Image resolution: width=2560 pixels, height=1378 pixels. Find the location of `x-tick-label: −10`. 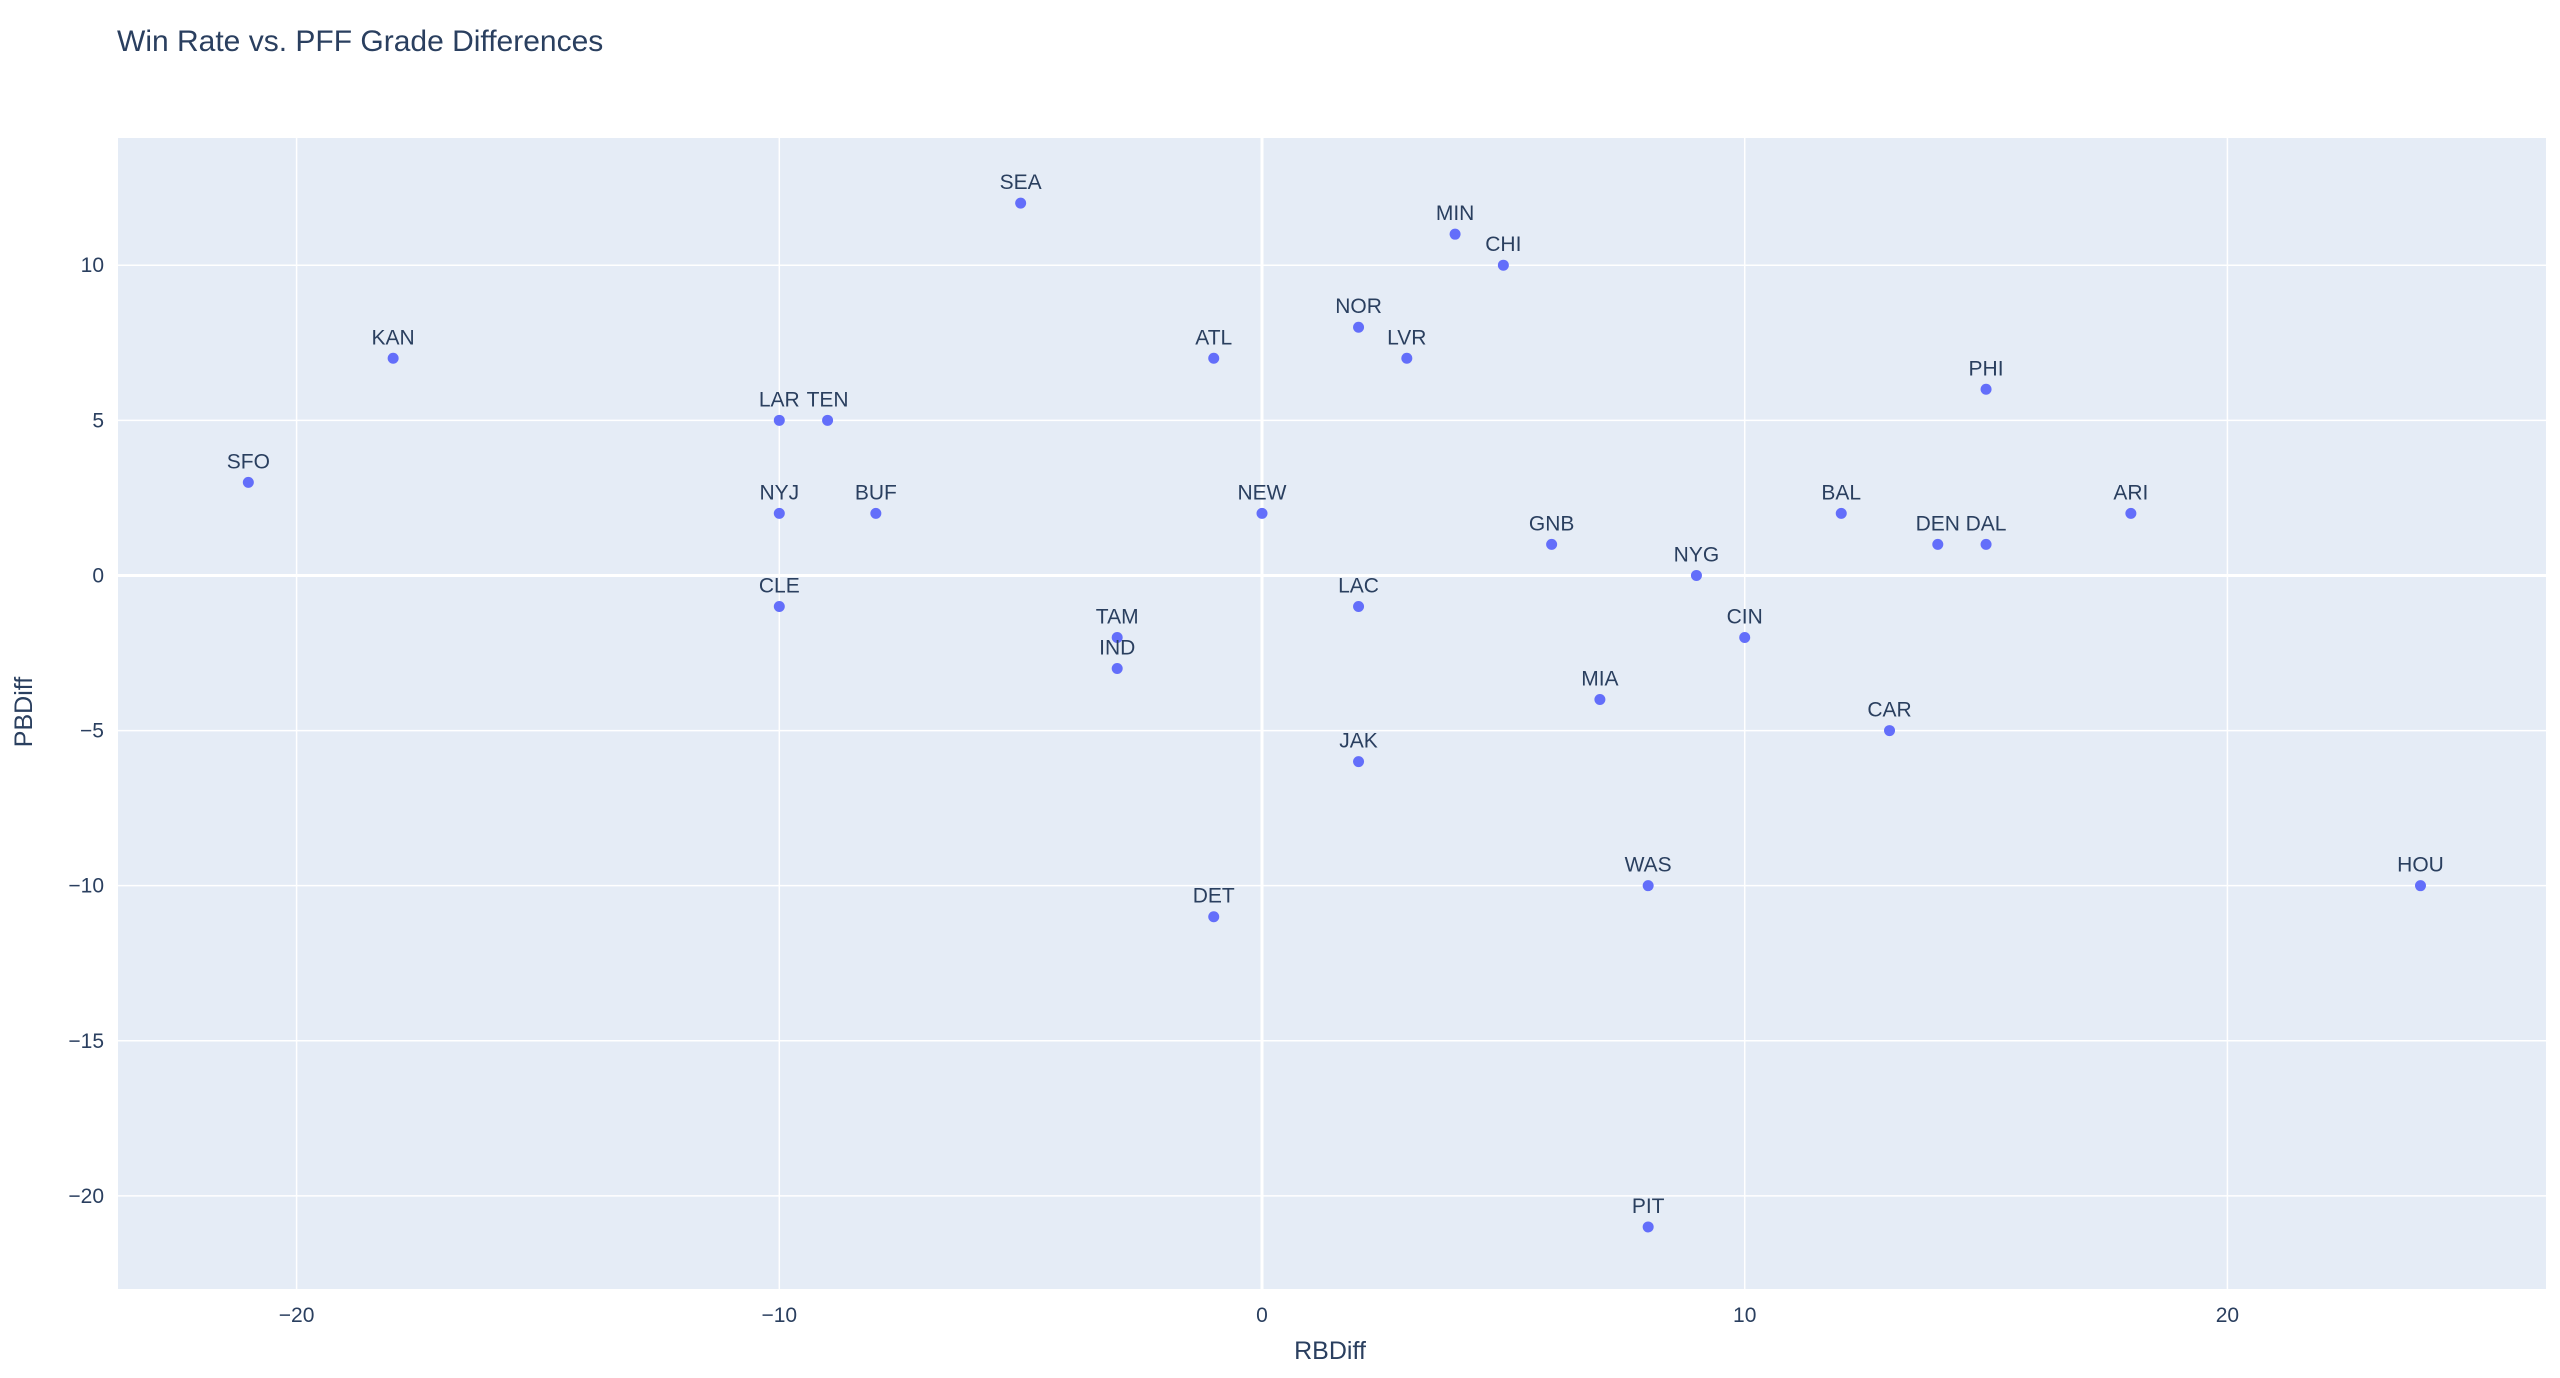

x-tick-label: −10 is located at coordinates (779, 1315).